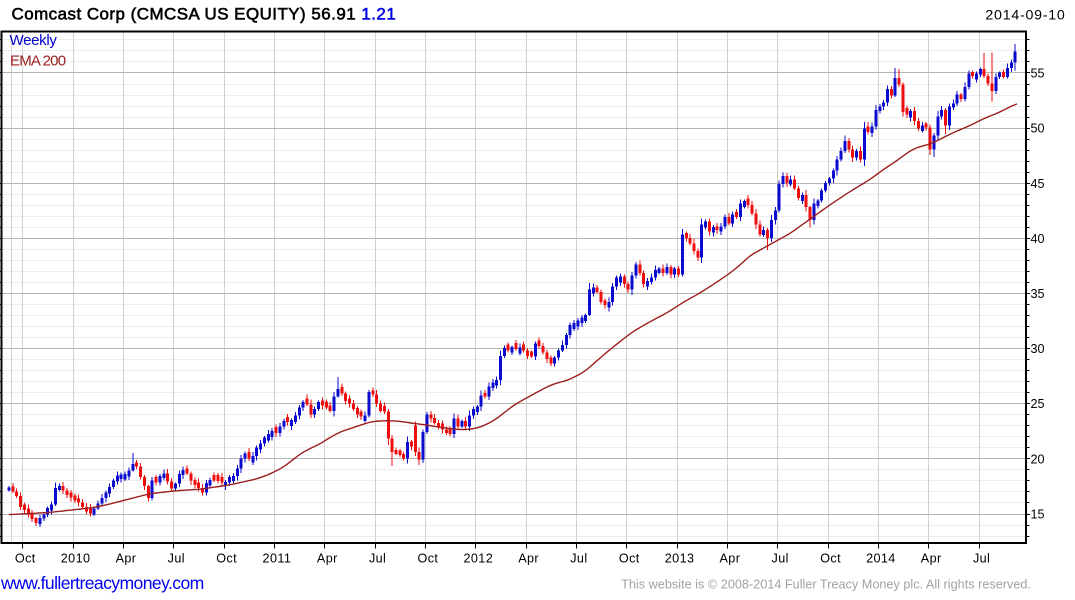  I want to click on svg-text: EMA 200, so click(38, 60).